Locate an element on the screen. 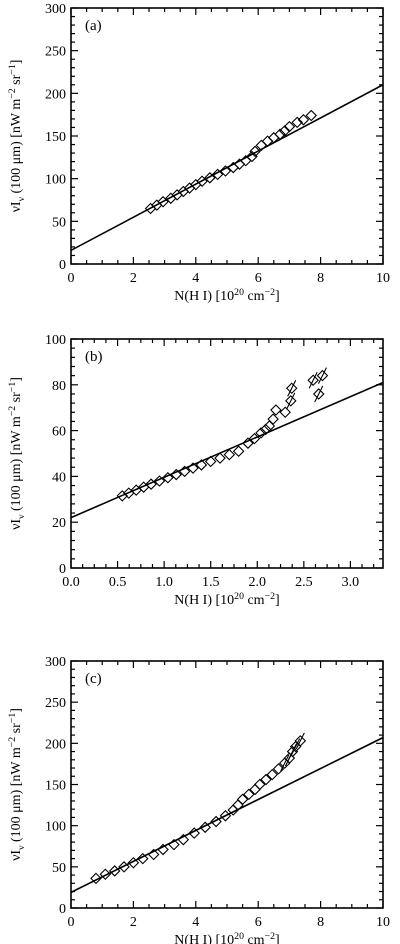 The width and height of the screenshot is (400, 944). y-tick-label: 0 is located at coordinates (62, 569).